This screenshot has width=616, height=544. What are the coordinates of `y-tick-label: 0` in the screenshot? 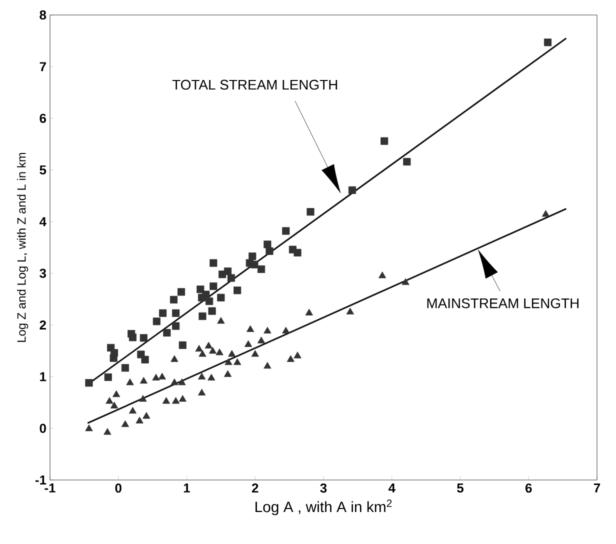 It's located at (43, 428).